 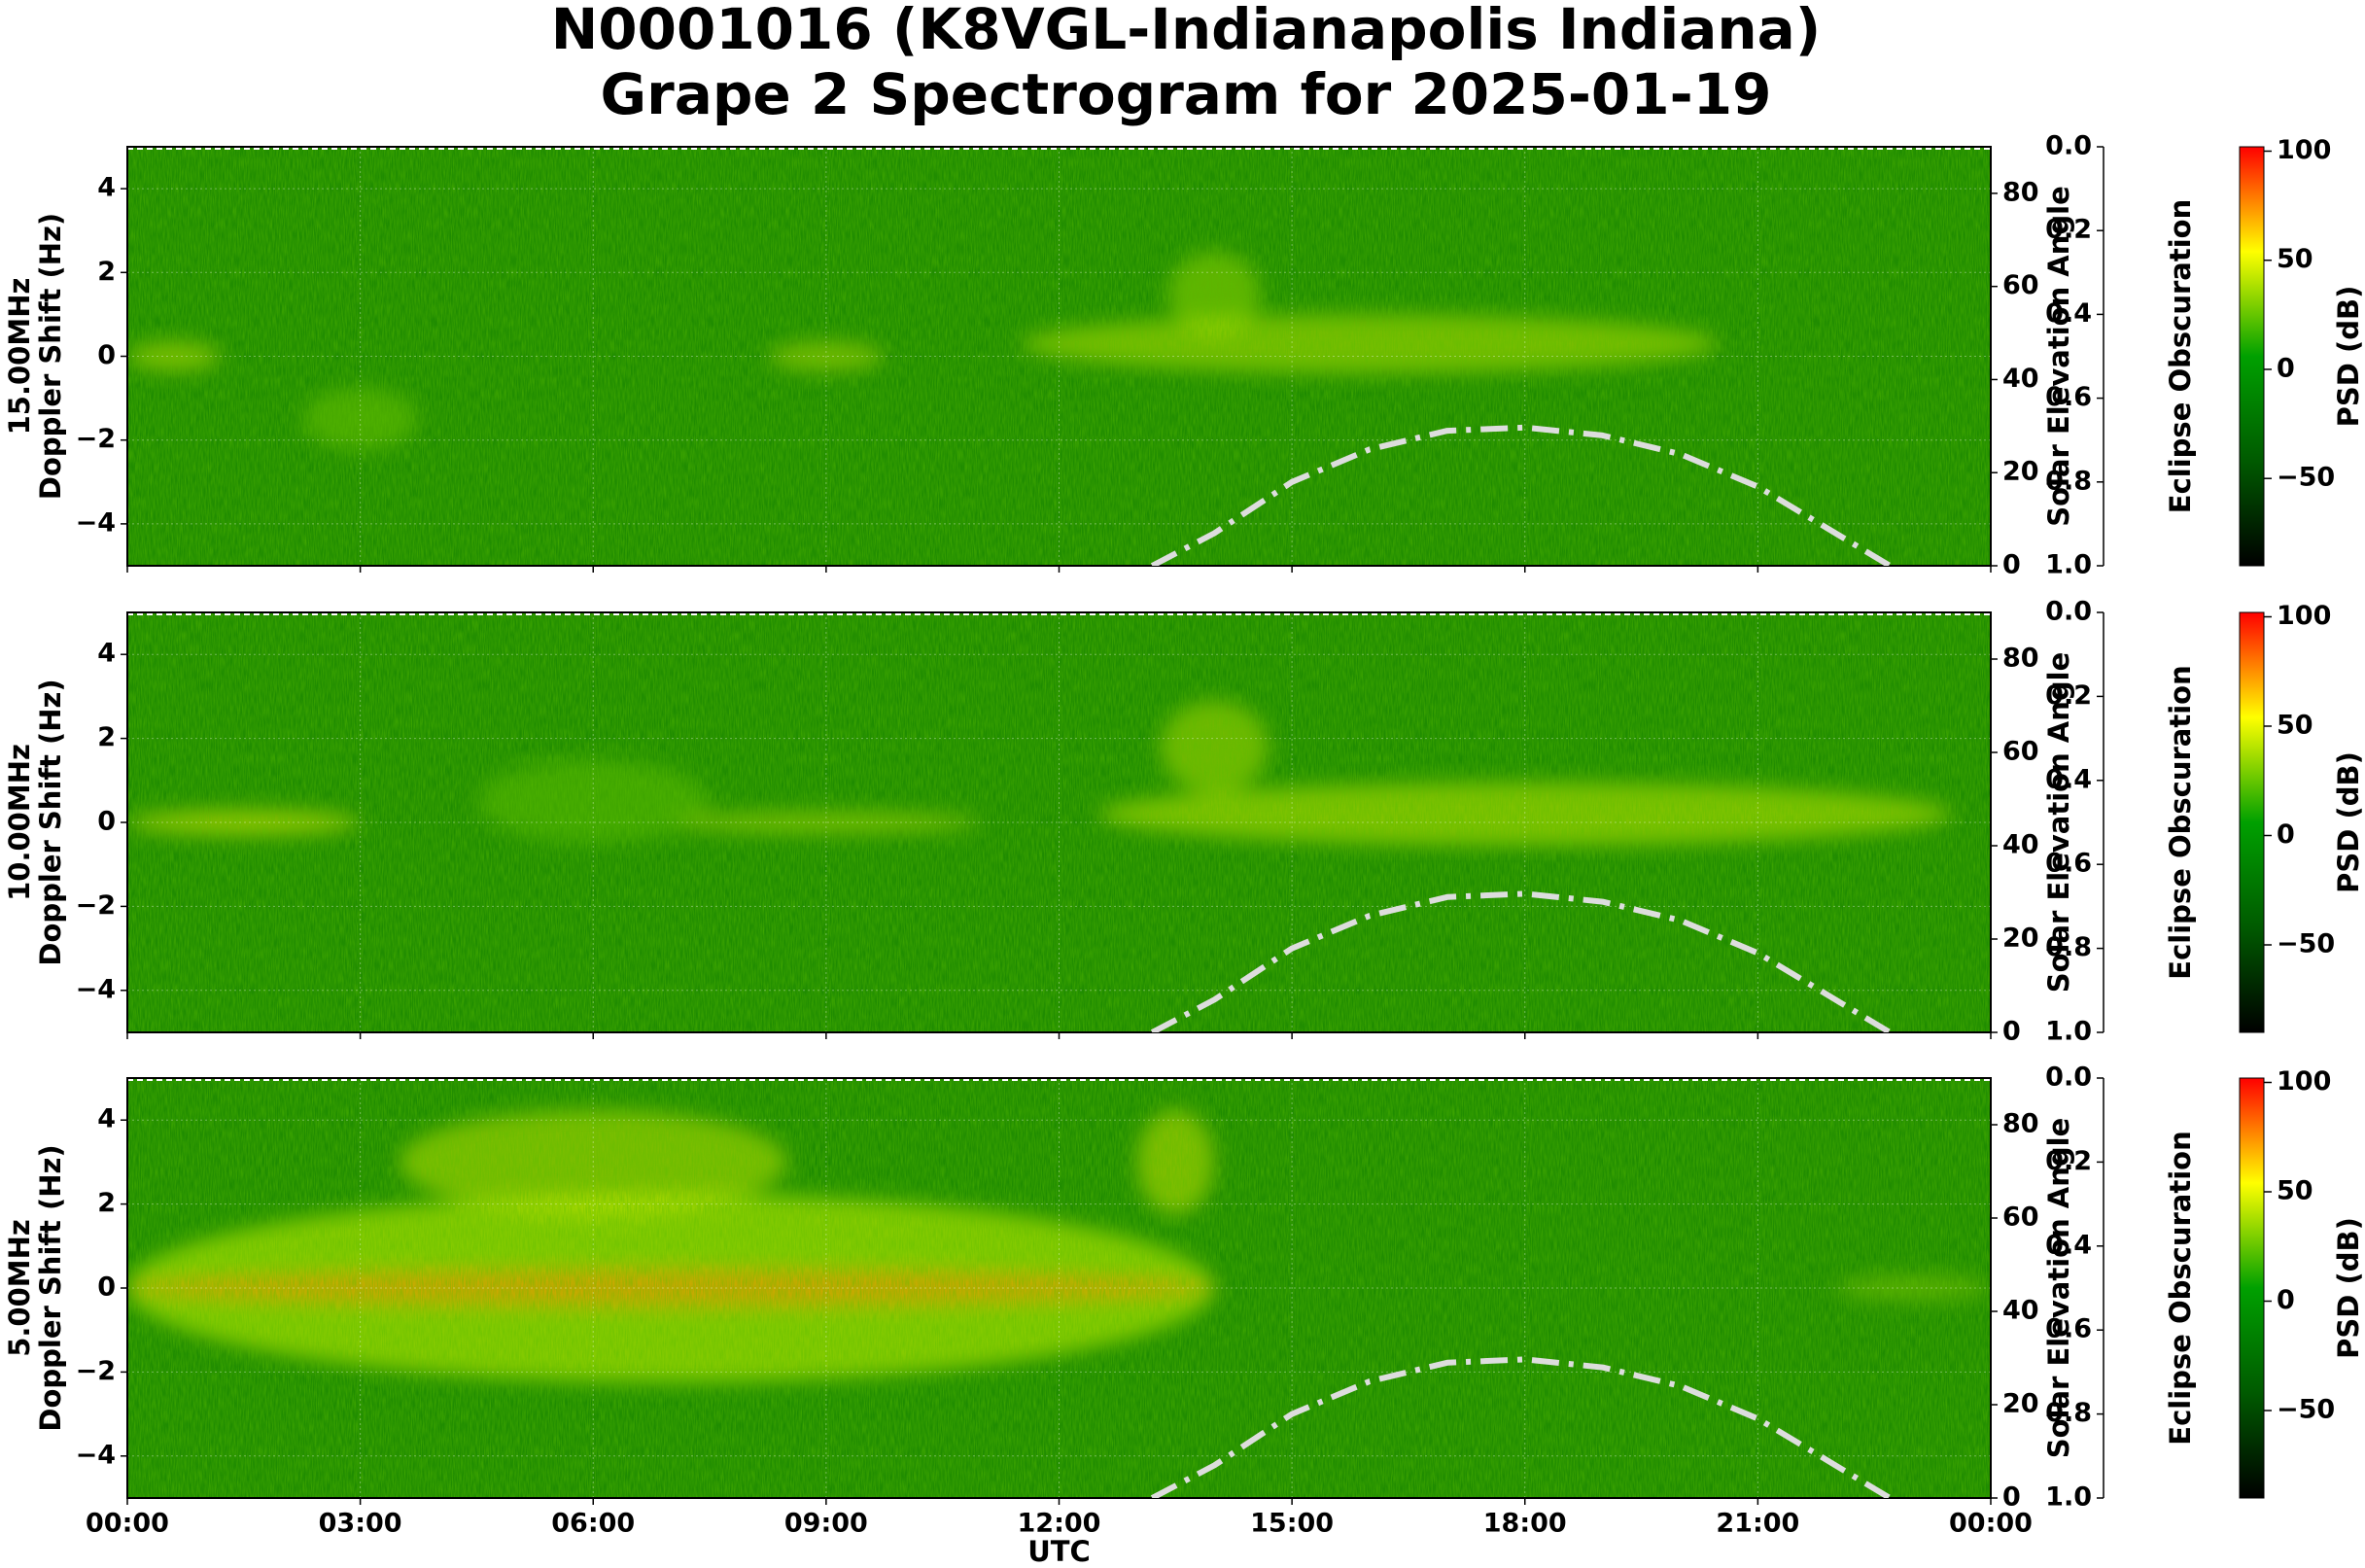 What do you see at coordinates (1186, 31) in the screenshot?
I see `figure-title: N0001016 (K8VGL-Indianapolis Indiana)` at bounding box center [1186, 31].